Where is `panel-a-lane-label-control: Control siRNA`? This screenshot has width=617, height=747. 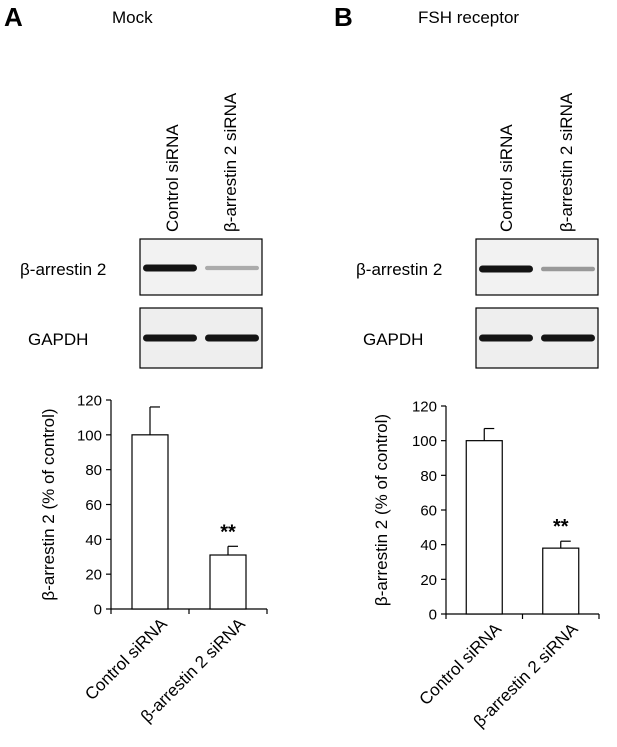
panel-a-lane-label-control: Control siRNA is located at coordinates (172, 178).